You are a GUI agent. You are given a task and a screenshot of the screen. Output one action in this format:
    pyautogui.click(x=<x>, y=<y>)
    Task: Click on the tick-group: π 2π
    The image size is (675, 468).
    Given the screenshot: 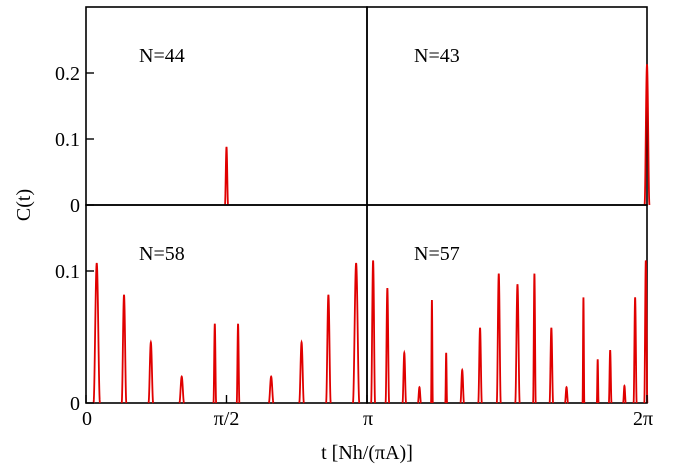 What is the action you would take?
    pyautogui.click(x=508, y=412)
    